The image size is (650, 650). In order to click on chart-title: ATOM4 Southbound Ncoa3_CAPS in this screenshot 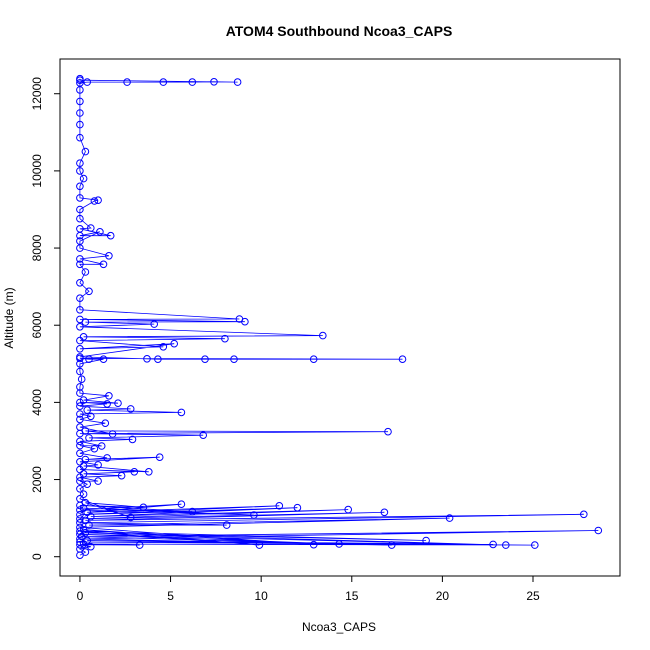, I will do `click(339, 31)`.